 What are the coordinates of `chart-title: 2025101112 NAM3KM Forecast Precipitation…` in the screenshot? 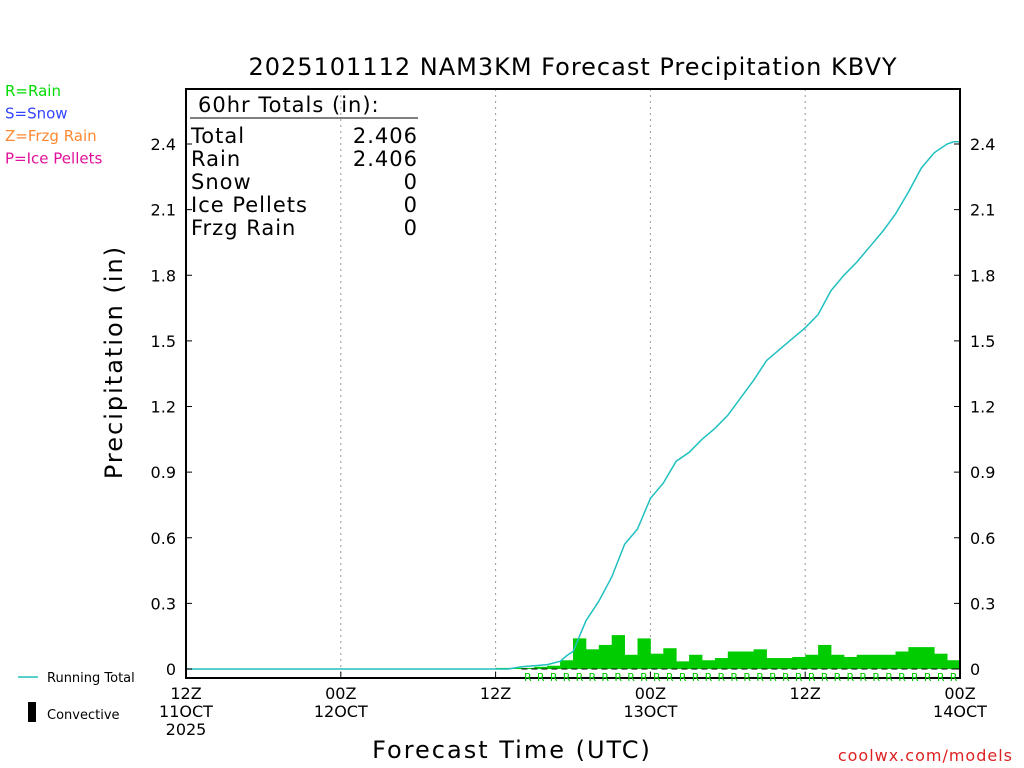 It's located at (572, 67).